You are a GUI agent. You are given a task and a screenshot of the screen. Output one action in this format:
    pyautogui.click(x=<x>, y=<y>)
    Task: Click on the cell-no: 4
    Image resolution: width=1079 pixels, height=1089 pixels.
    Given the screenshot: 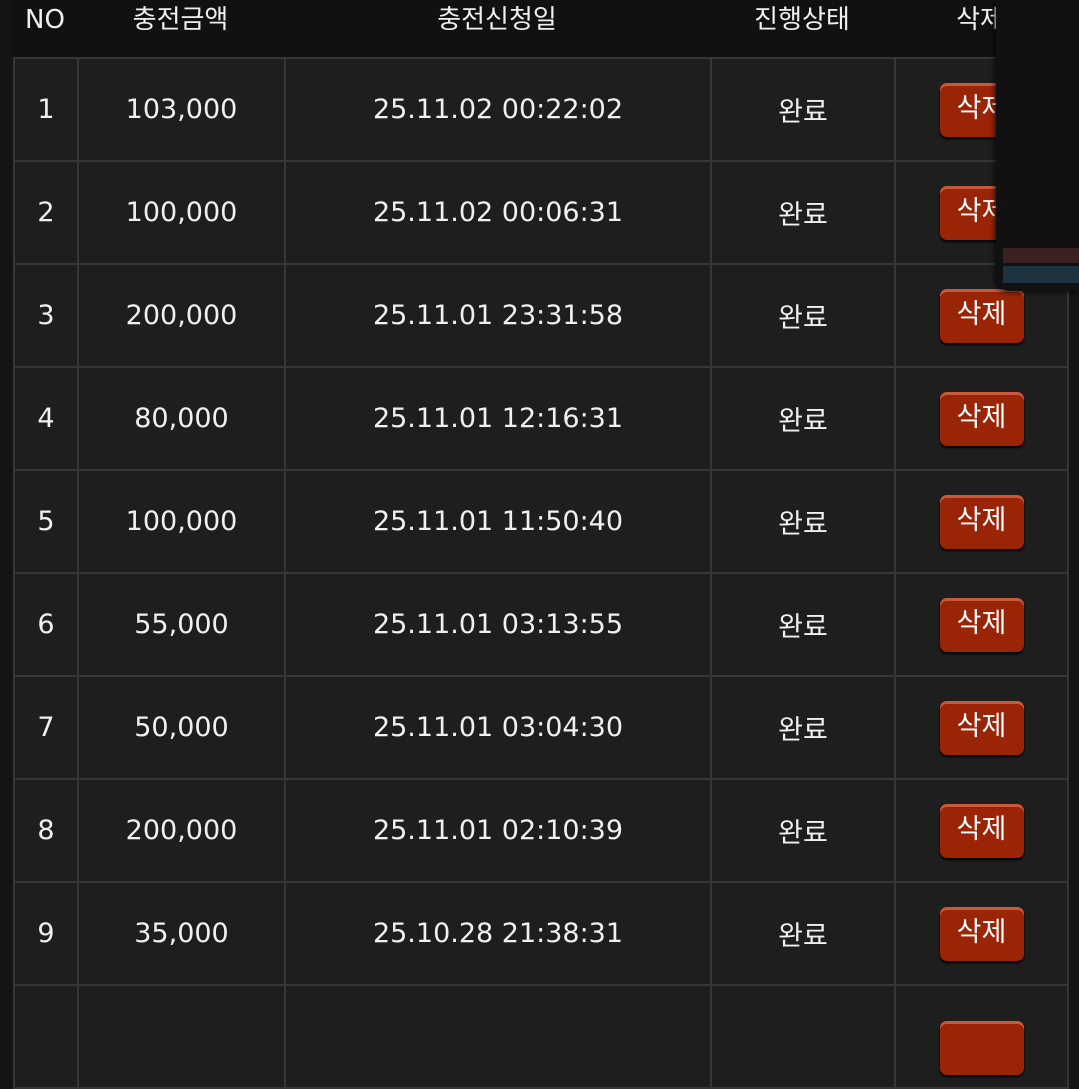 What is the action you would take?
    pyautogui.click(x=46, y=418)
    